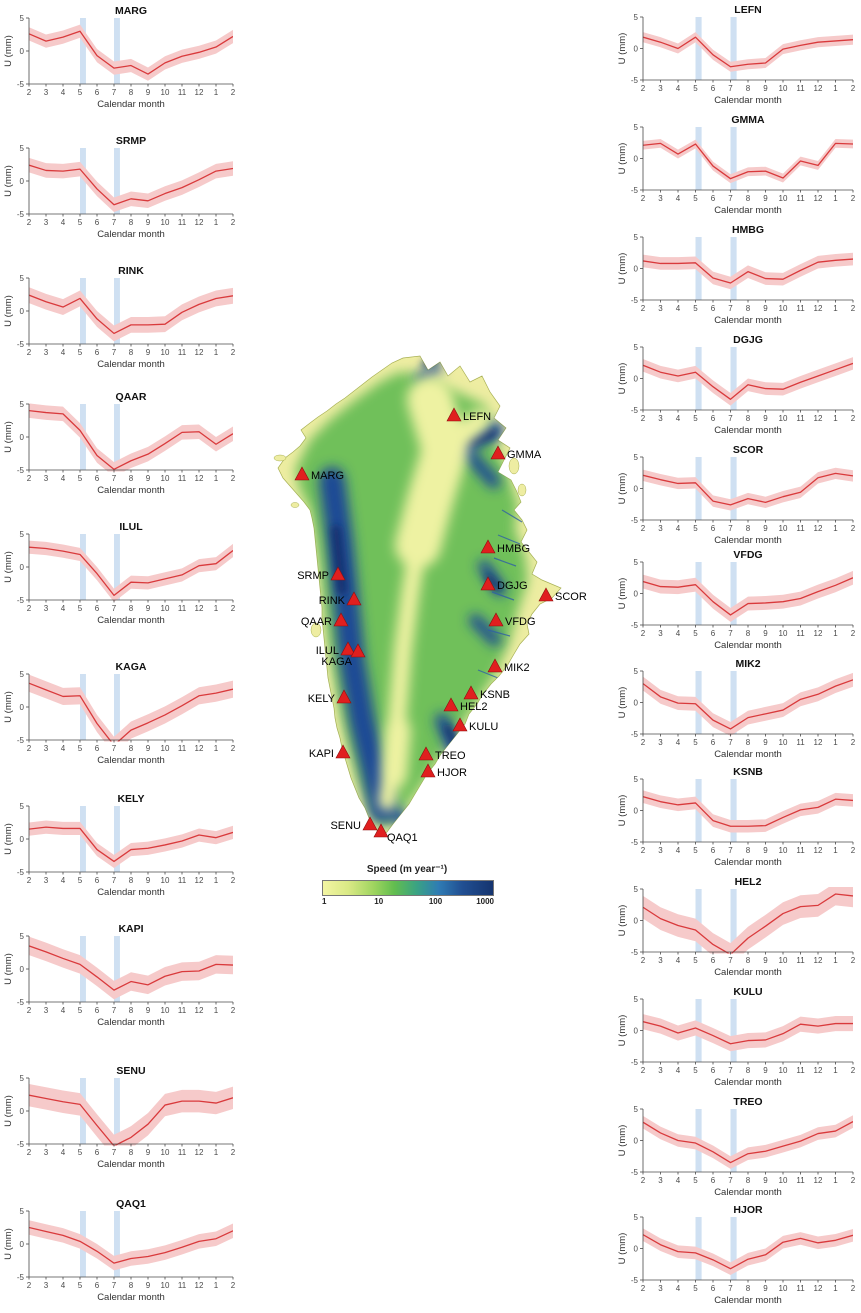  What do you see at coordinates (131, 760) in the screenshot?
I see `x-axis-label: Calendar month` at bounding box center [131, 760].